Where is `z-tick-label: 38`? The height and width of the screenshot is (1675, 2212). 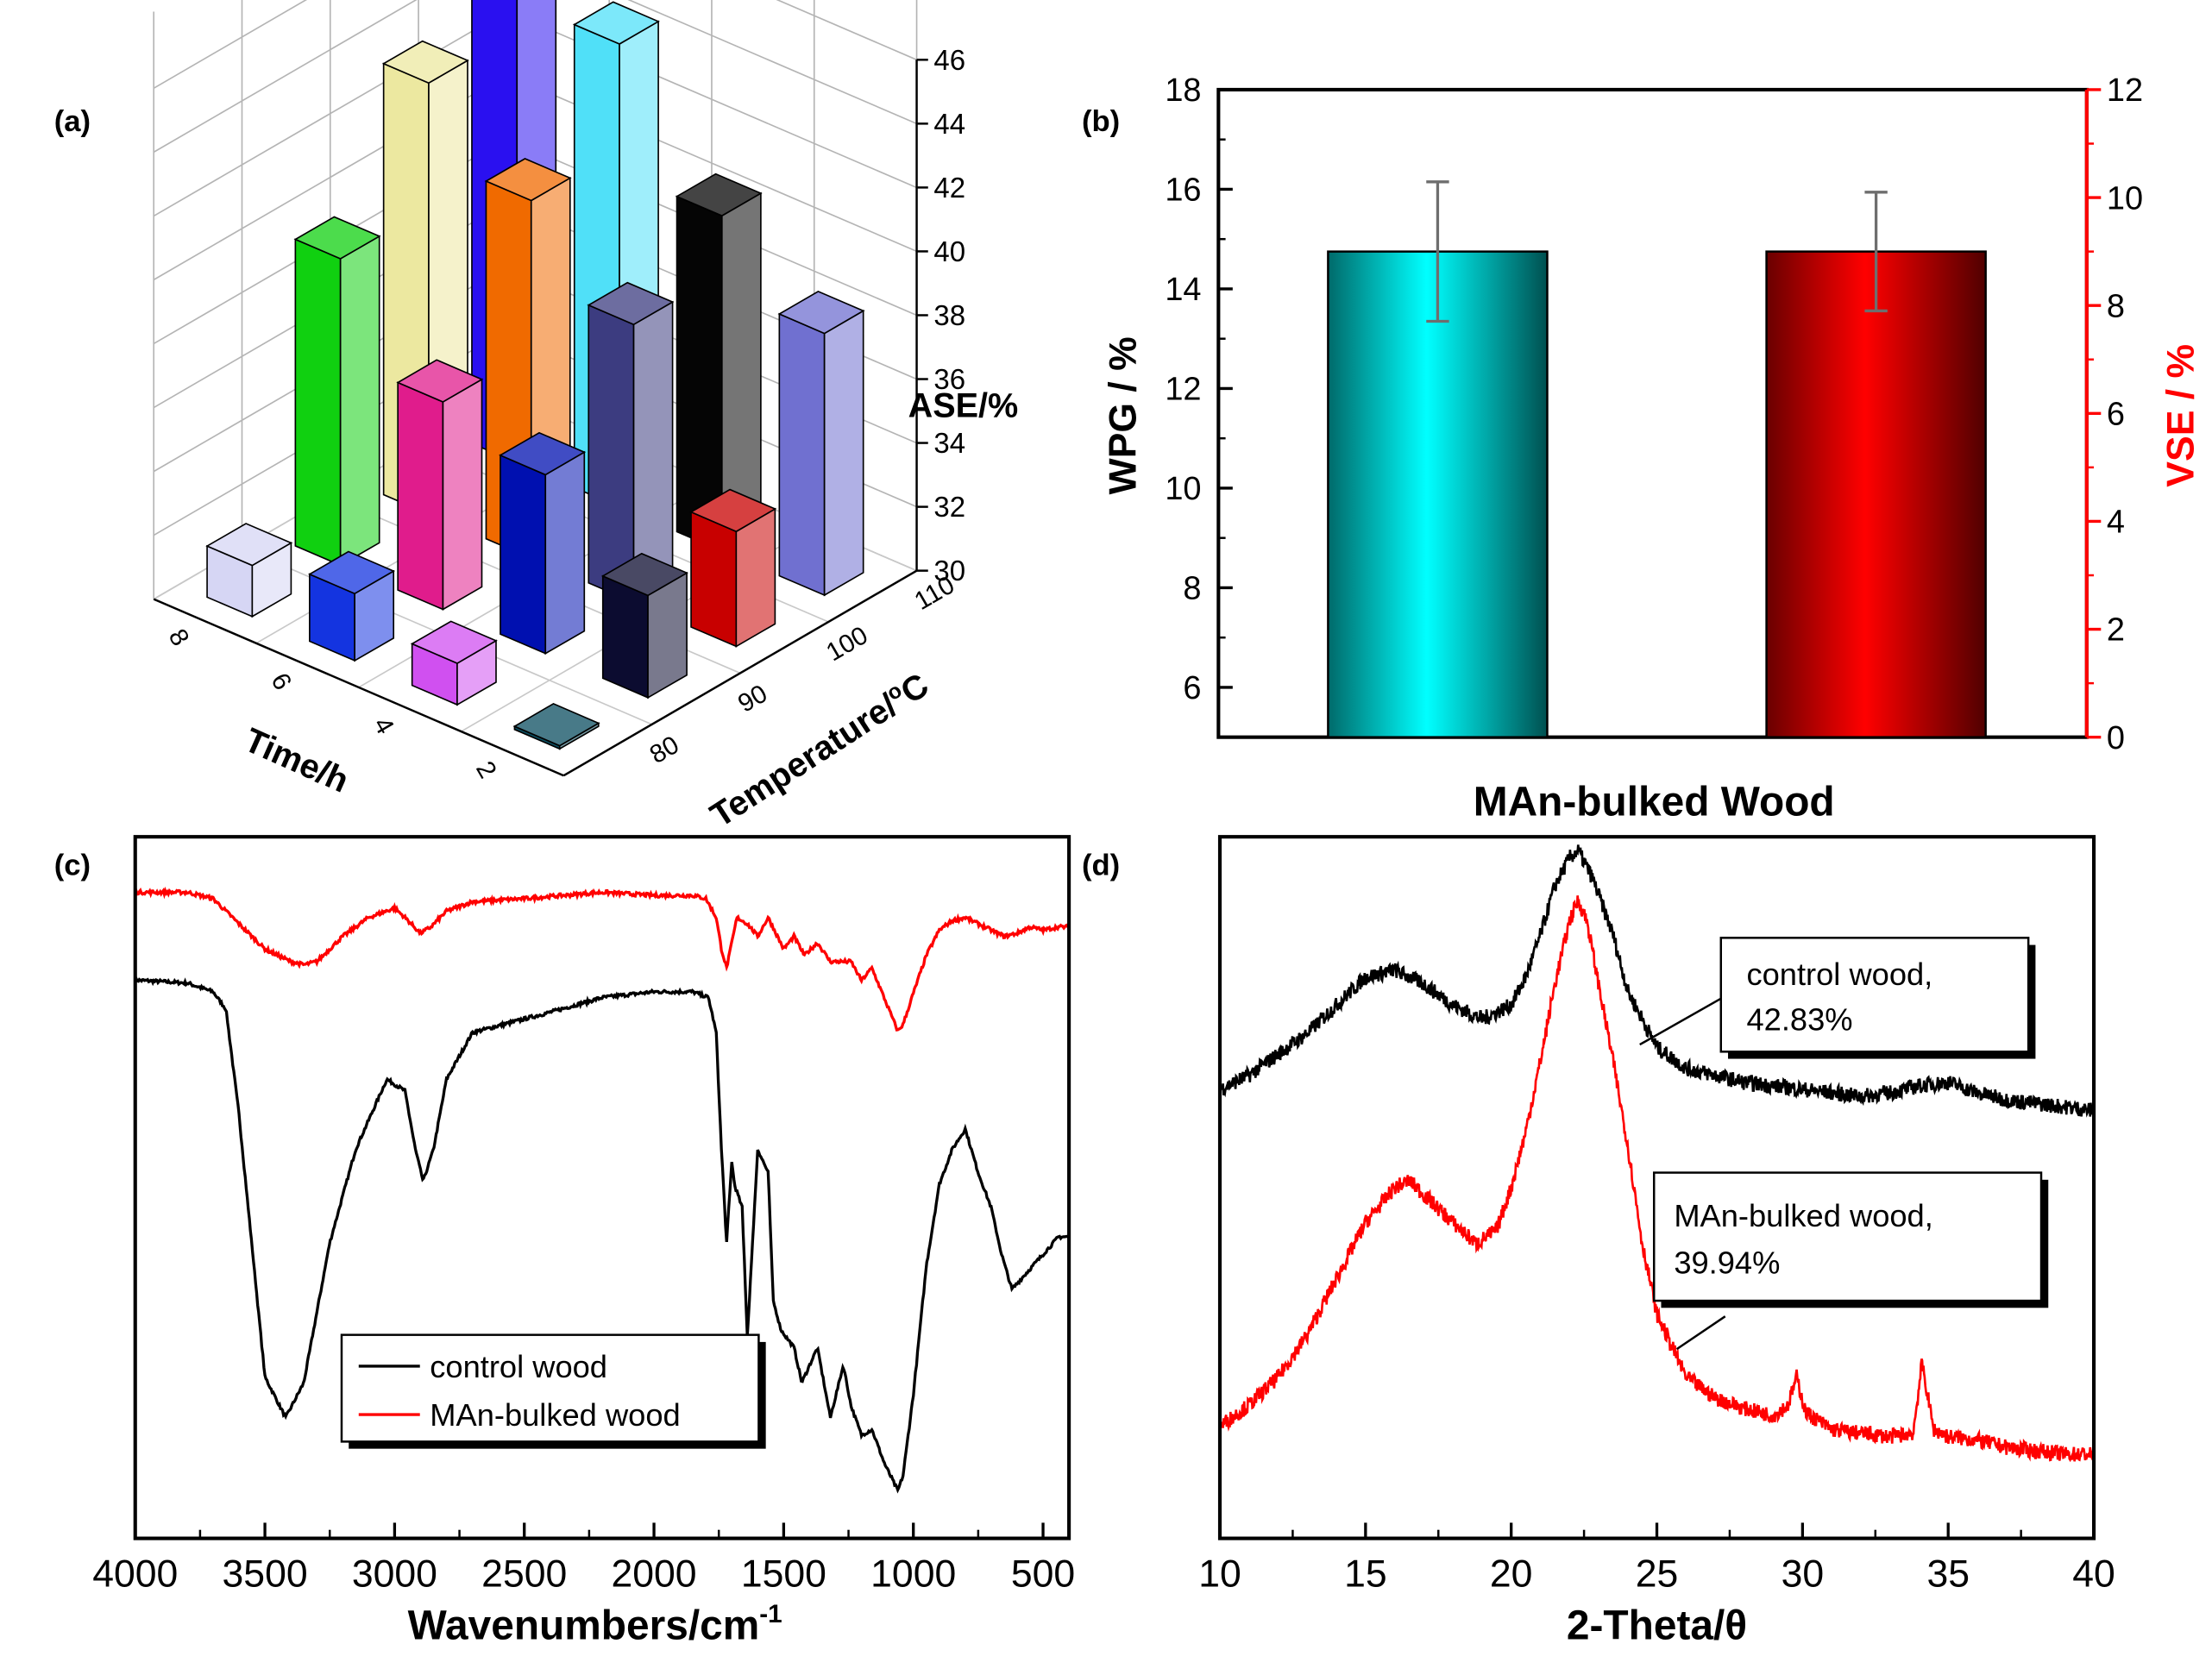 z-tick-label: 38 is located at coordinates (949, 315).